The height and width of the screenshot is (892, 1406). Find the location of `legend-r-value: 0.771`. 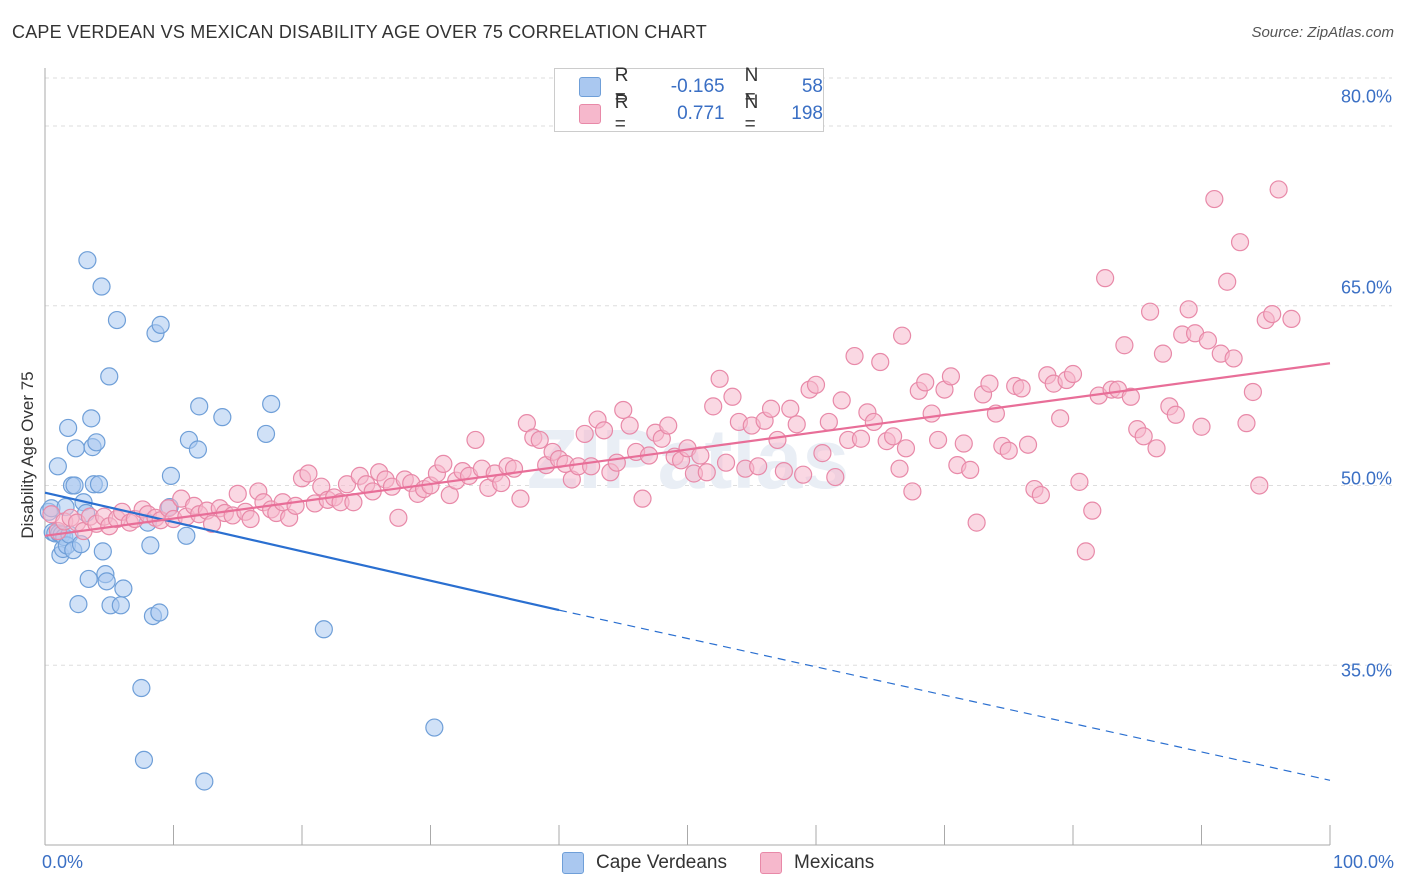

legend-r-value: 0.771 is located at coordinates (701, 113).